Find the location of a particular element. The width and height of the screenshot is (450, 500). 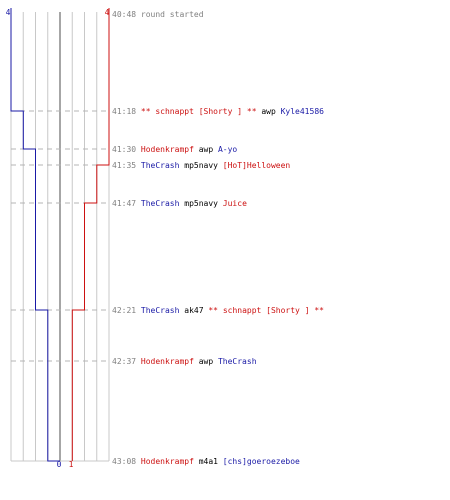

header-score-red: 4 is located at coordinates (107, 12).